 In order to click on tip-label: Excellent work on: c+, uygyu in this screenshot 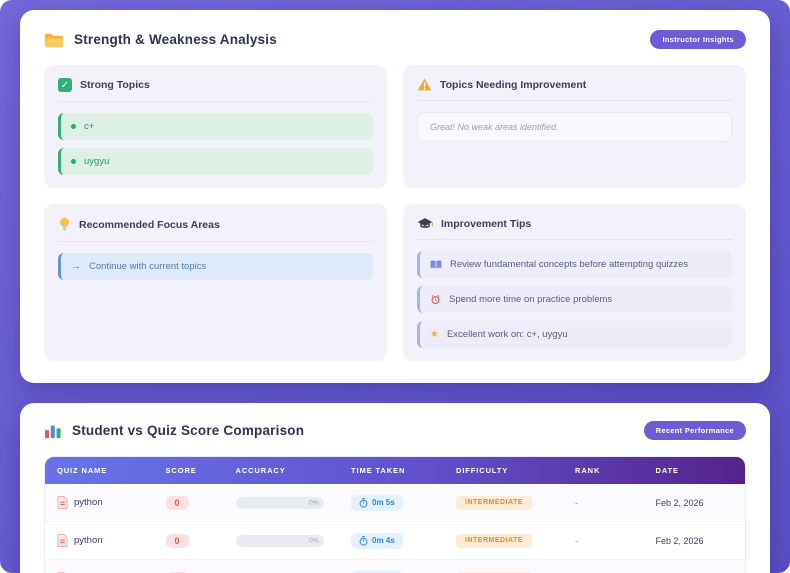, I will do `click(507, 334)`.